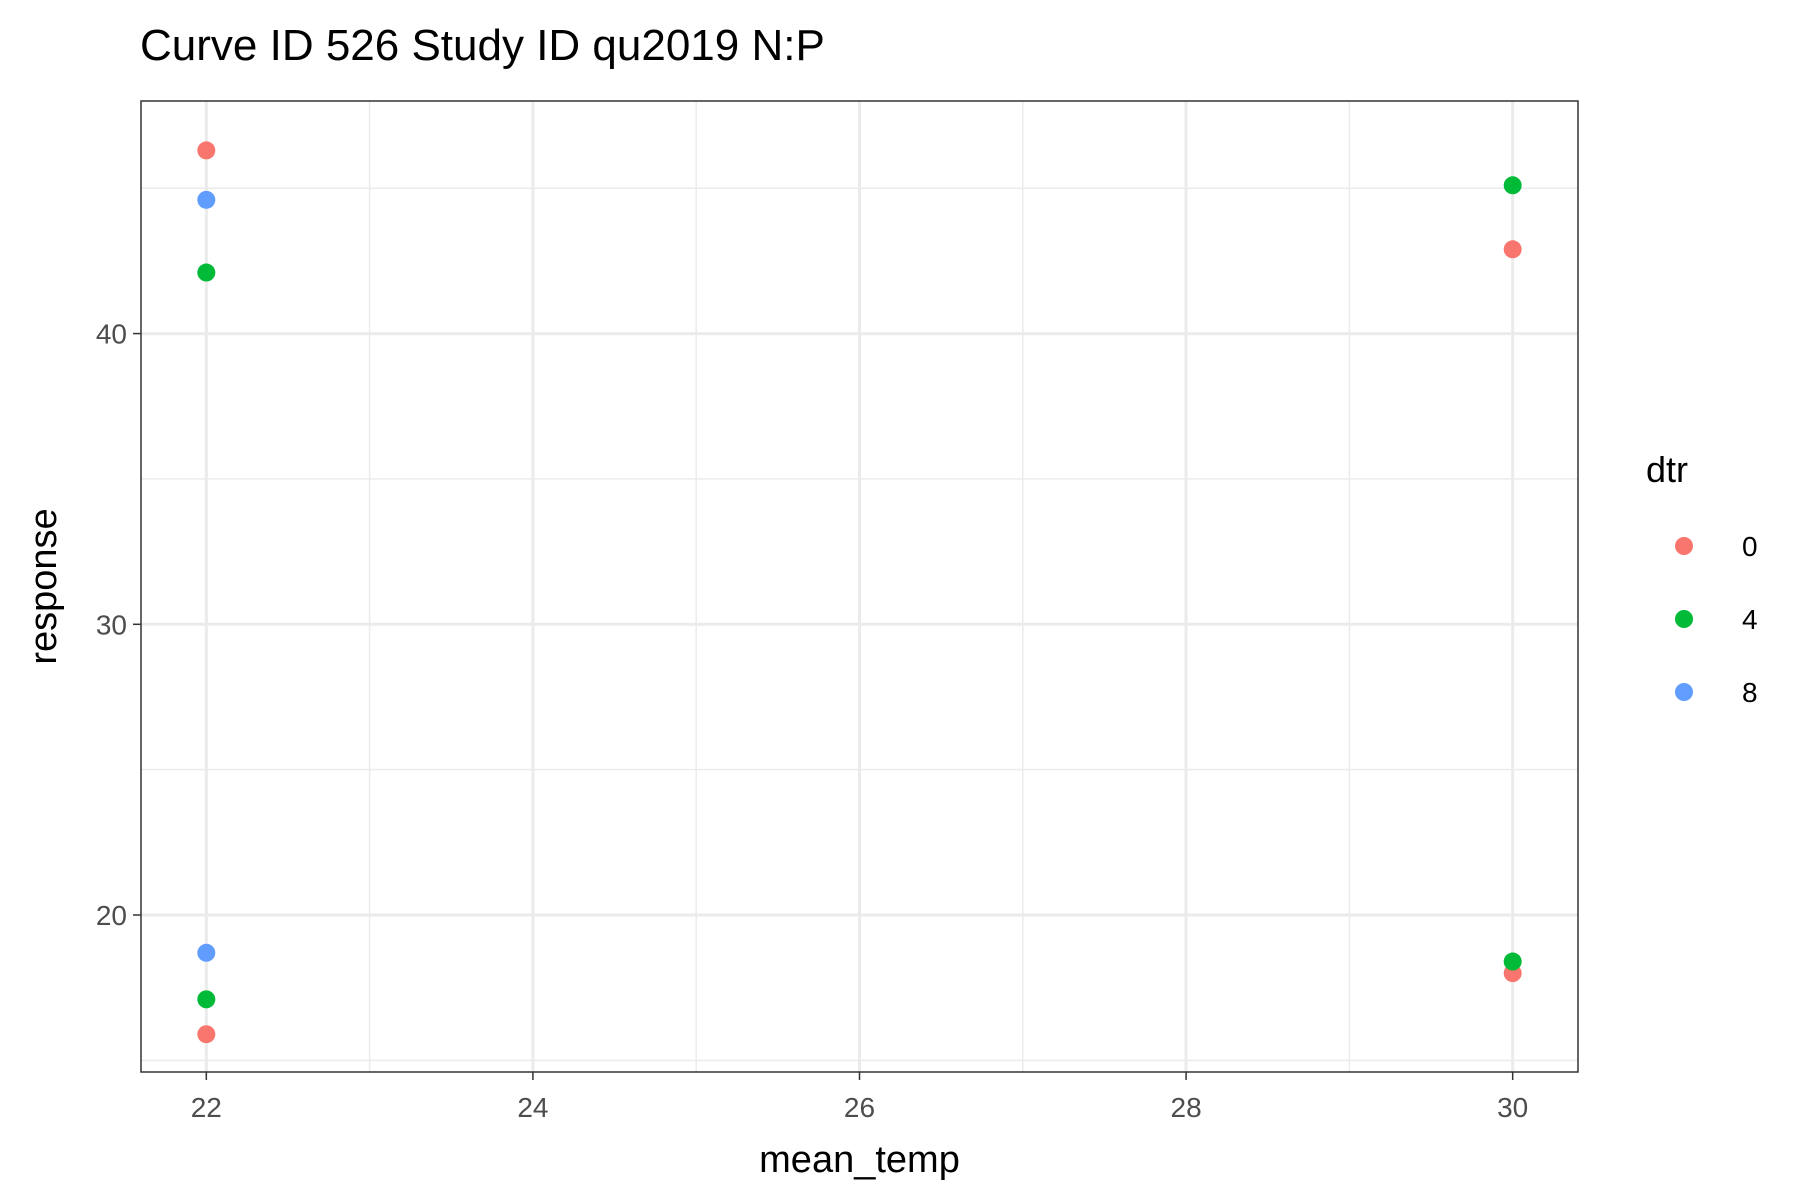  Describe the element at coordinates (1667, 469) in the screenshot. I see `legend-title: dtr` at that location.